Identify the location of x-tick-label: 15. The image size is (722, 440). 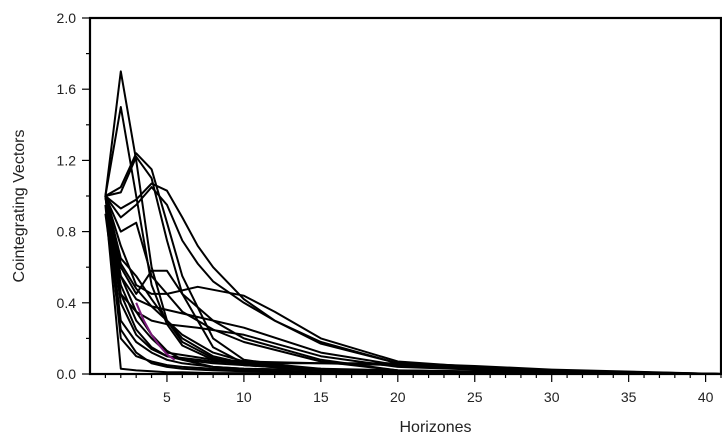
(321, 397).